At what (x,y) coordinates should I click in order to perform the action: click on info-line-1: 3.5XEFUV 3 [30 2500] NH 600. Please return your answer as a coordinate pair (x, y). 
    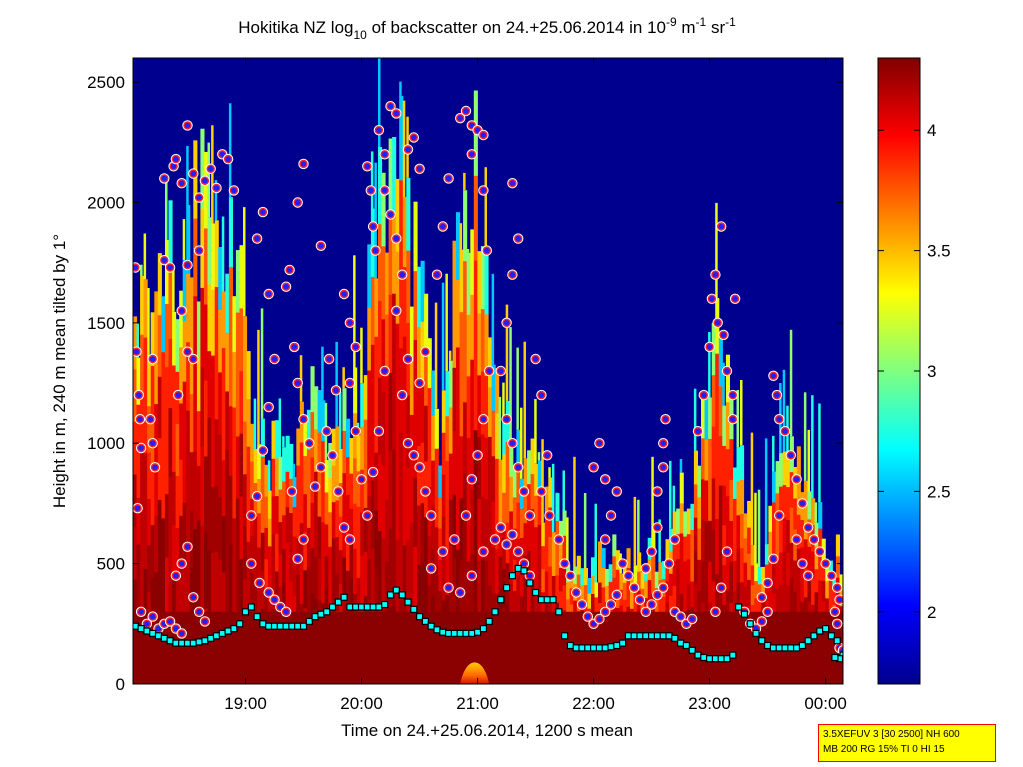
    Looking at the image, I should click on (891, 734).